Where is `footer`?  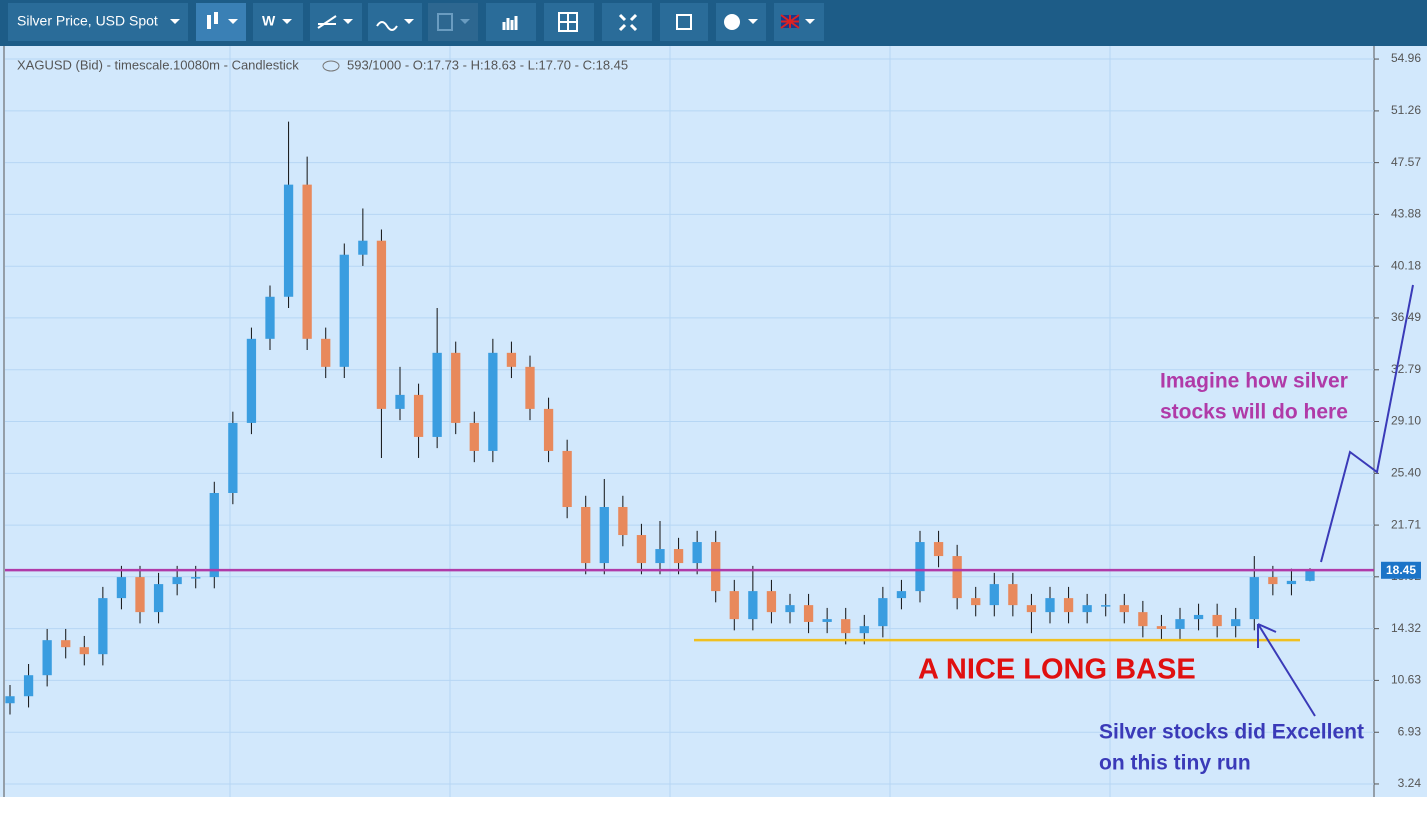 footer is located at coordinates (713, 809).